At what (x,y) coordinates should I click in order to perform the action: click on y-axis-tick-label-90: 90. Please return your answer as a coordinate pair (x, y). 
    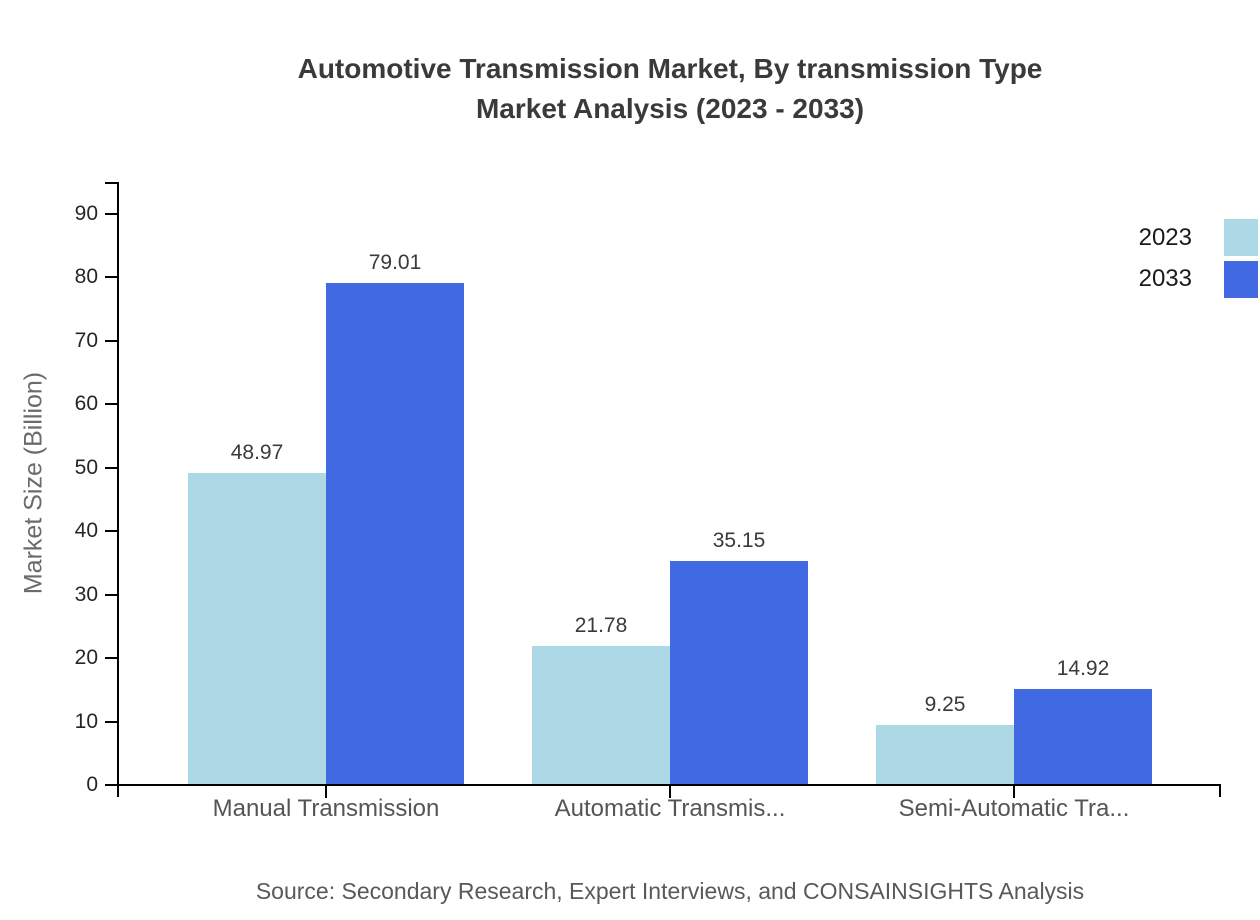
    Looking at the image, I should click on (86, 213).